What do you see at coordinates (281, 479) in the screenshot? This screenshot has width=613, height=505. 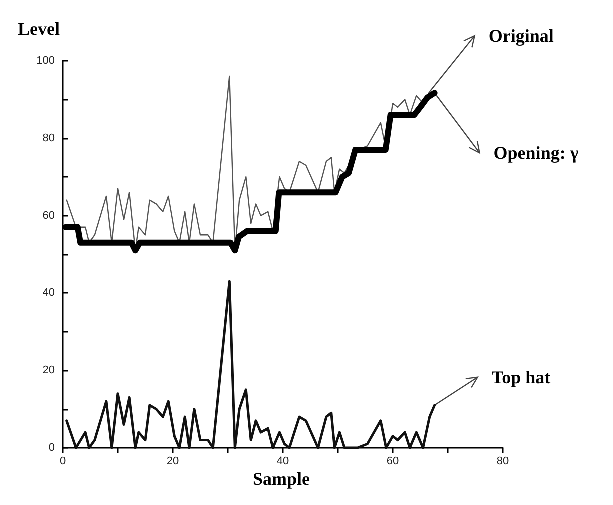 I see `x-axis-title: Sample` at bounding box center [281, 479].